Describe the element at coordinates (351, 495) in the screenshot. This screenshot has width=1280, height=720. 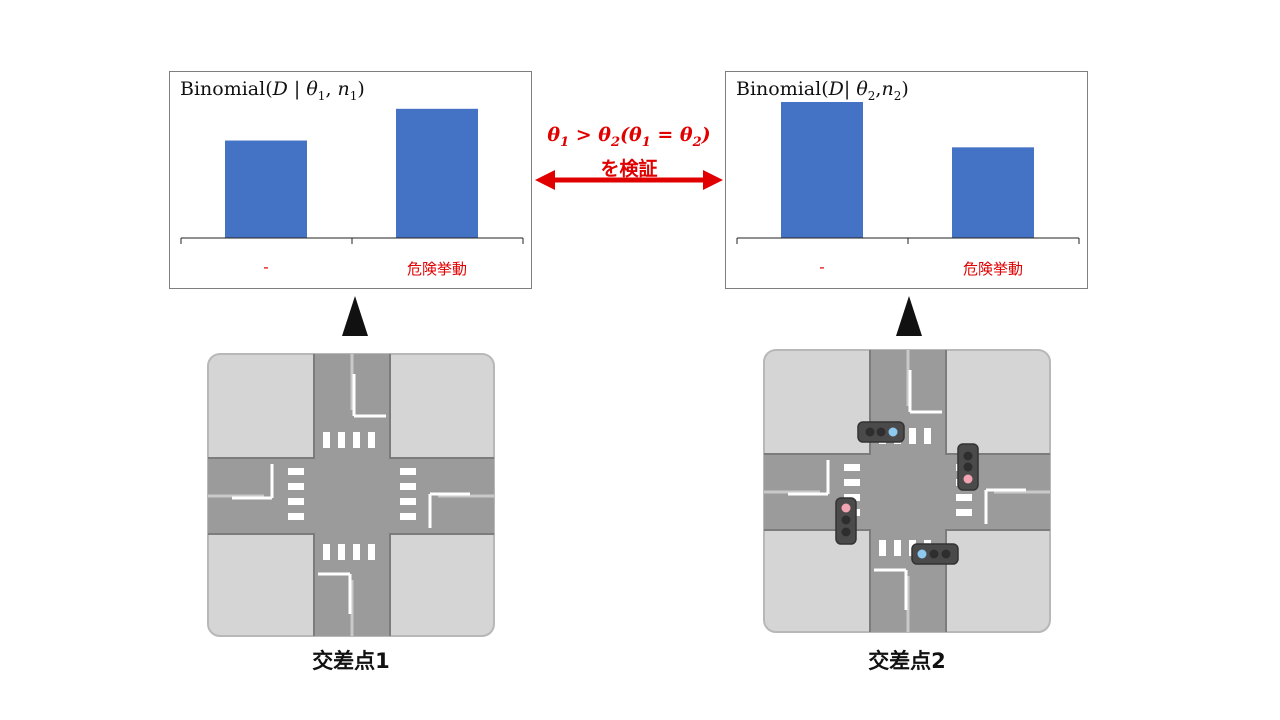
I see `intersection-1-illustration` at that location.